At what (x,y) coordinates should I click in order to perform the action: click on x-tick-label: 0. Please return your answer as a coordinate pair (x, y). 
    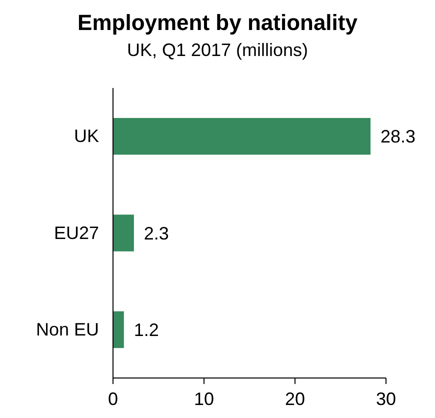
    Looking at the image, I should click on (113, 399).